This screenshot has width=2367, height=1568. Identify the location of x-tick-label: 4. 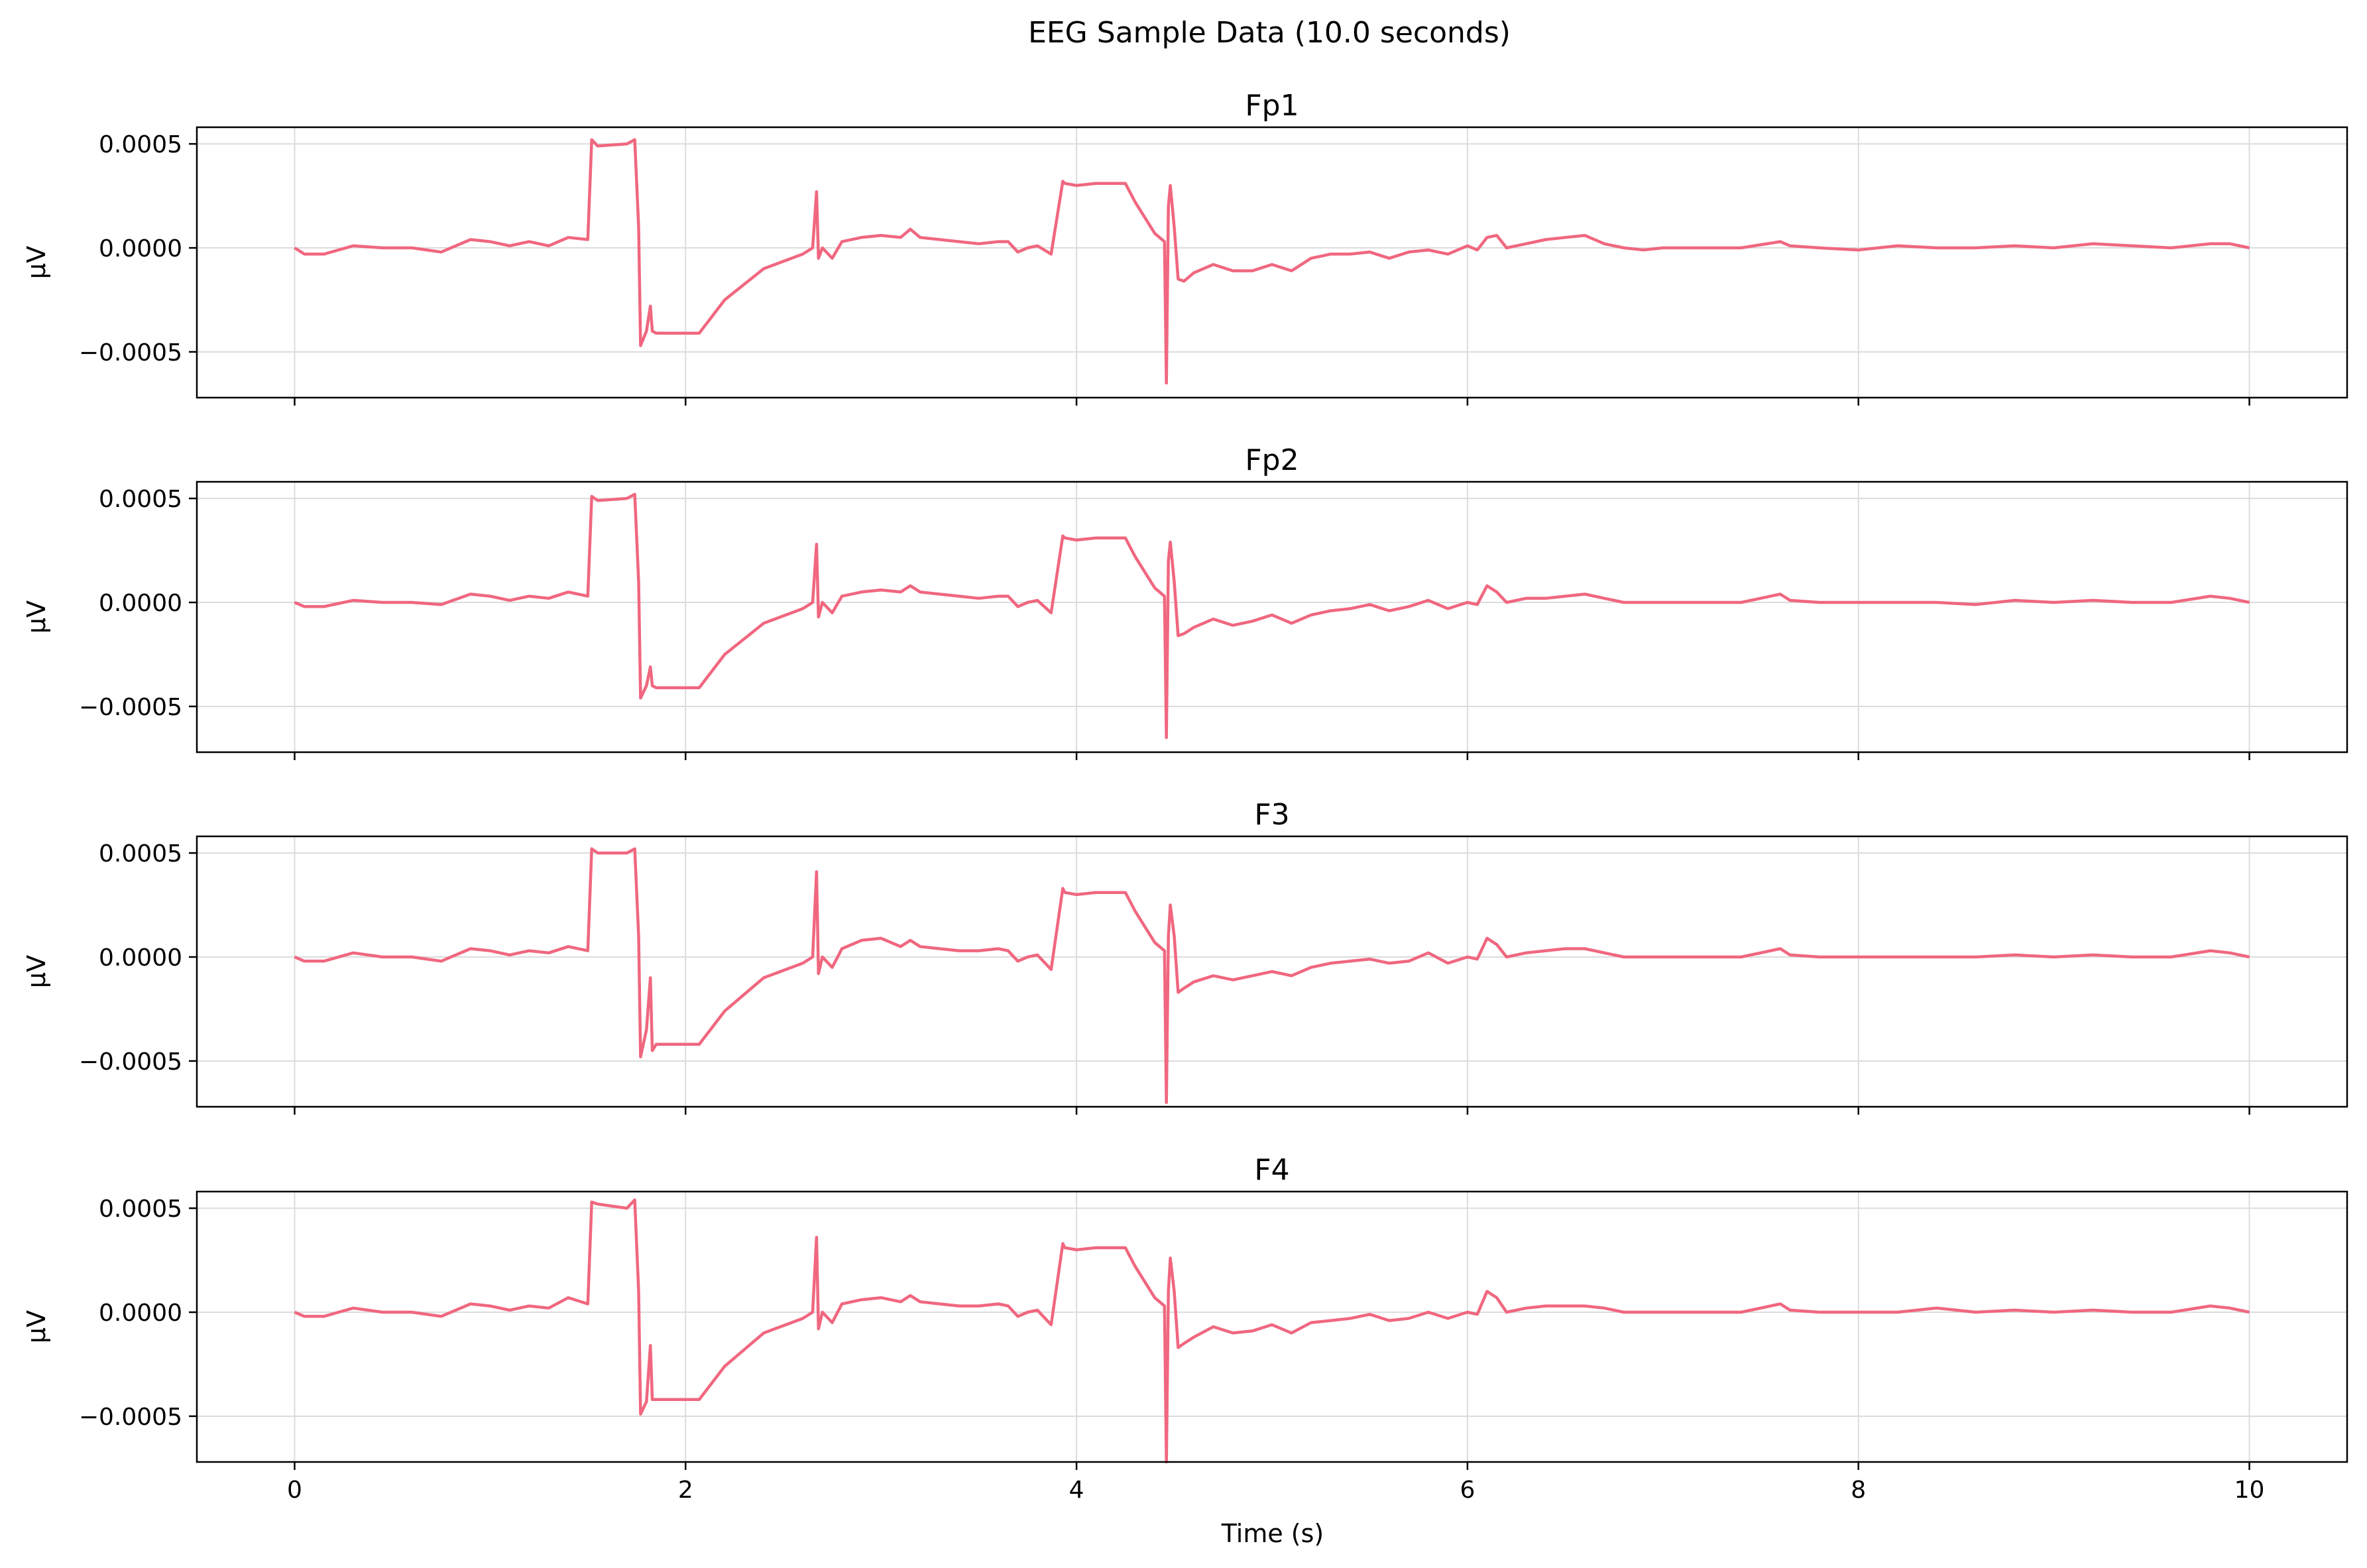
(1076, 1491).